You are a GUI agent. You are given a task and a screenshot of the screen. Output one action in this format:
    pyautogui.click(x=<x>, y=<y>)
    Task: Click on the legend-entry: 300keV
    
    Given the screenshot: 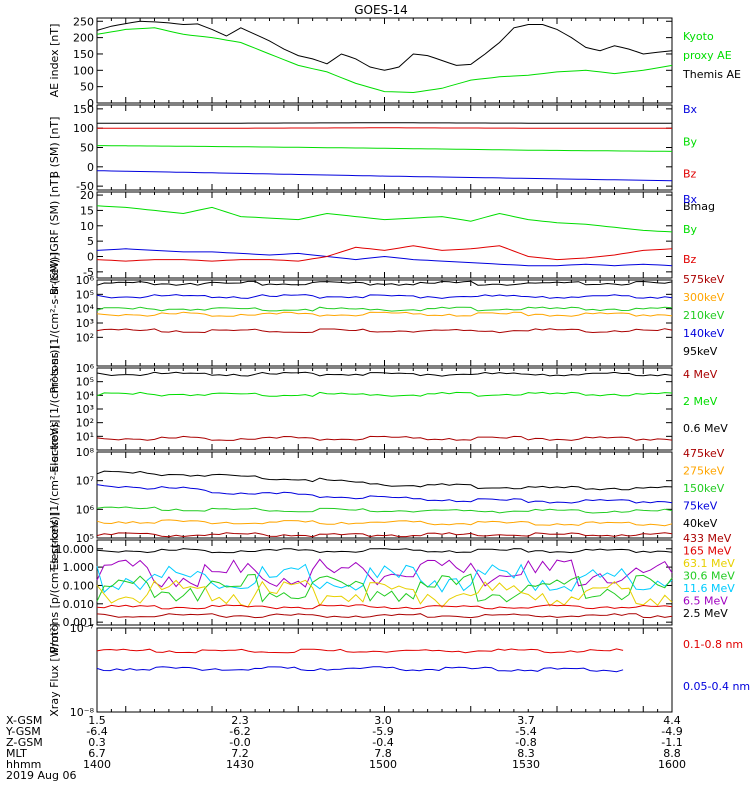 What is the action you would take?
    pyautogui.click(x=704, y=297)
    